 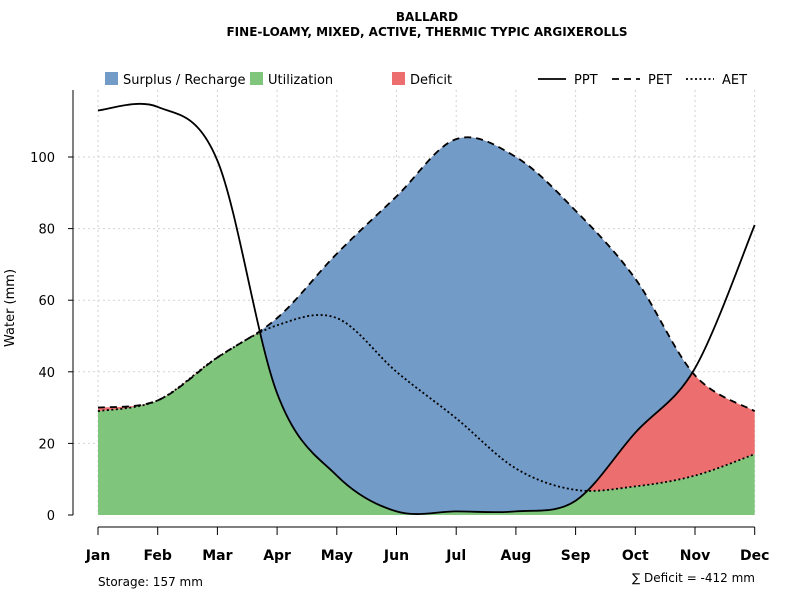 I want to click on x-tick-label-nov: Nov, so click(x=695, y=556).